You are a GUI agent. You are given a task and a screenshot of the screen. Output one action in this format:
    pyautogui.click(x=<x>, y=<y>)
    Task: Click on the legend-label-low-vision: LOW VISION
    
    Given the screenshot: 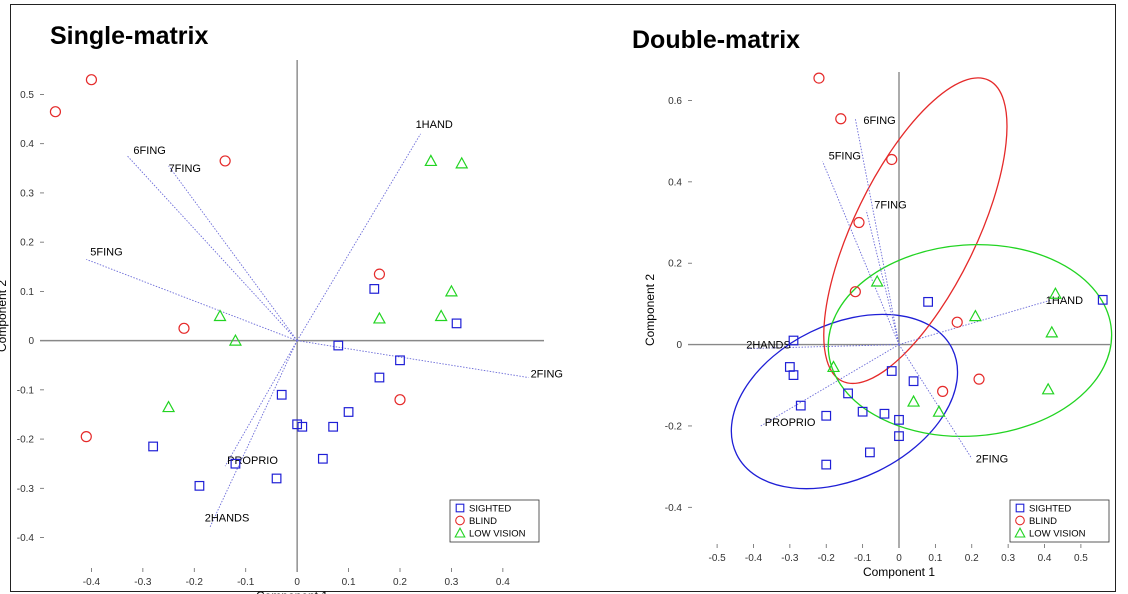 What is the action you would take?
    pyautogui.click(x=1057, y=534)
    